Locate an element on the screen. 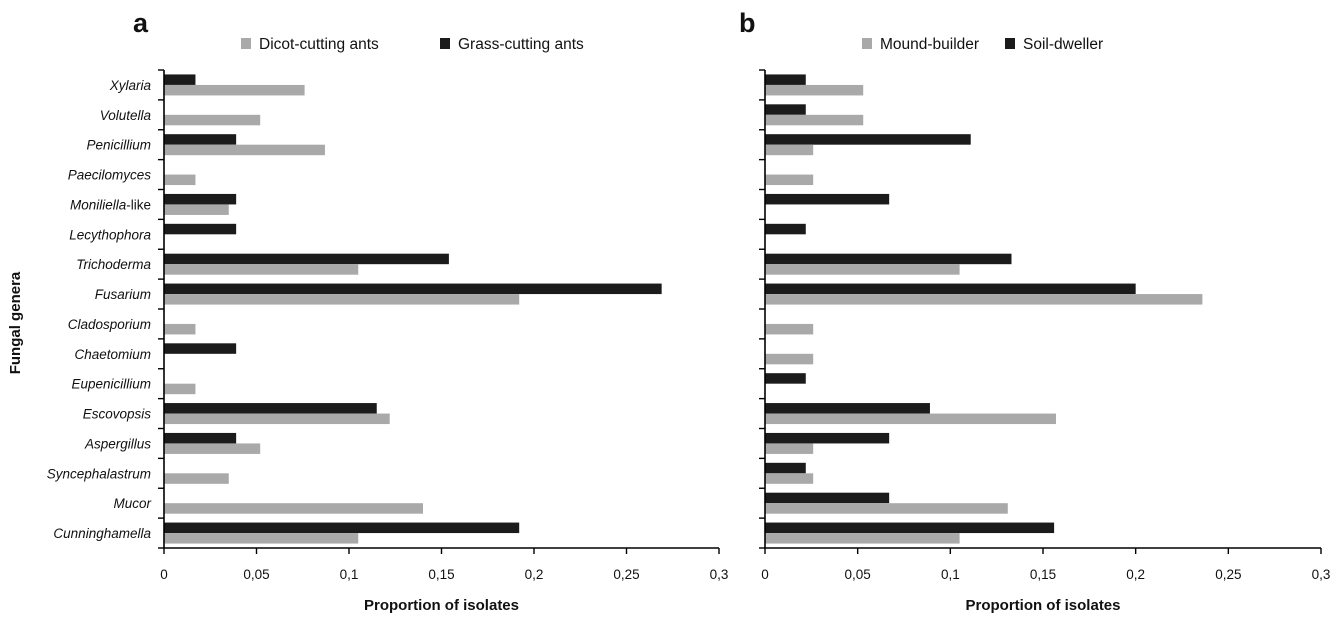  bar-series1-mucor is located at coordinates (827, 498).